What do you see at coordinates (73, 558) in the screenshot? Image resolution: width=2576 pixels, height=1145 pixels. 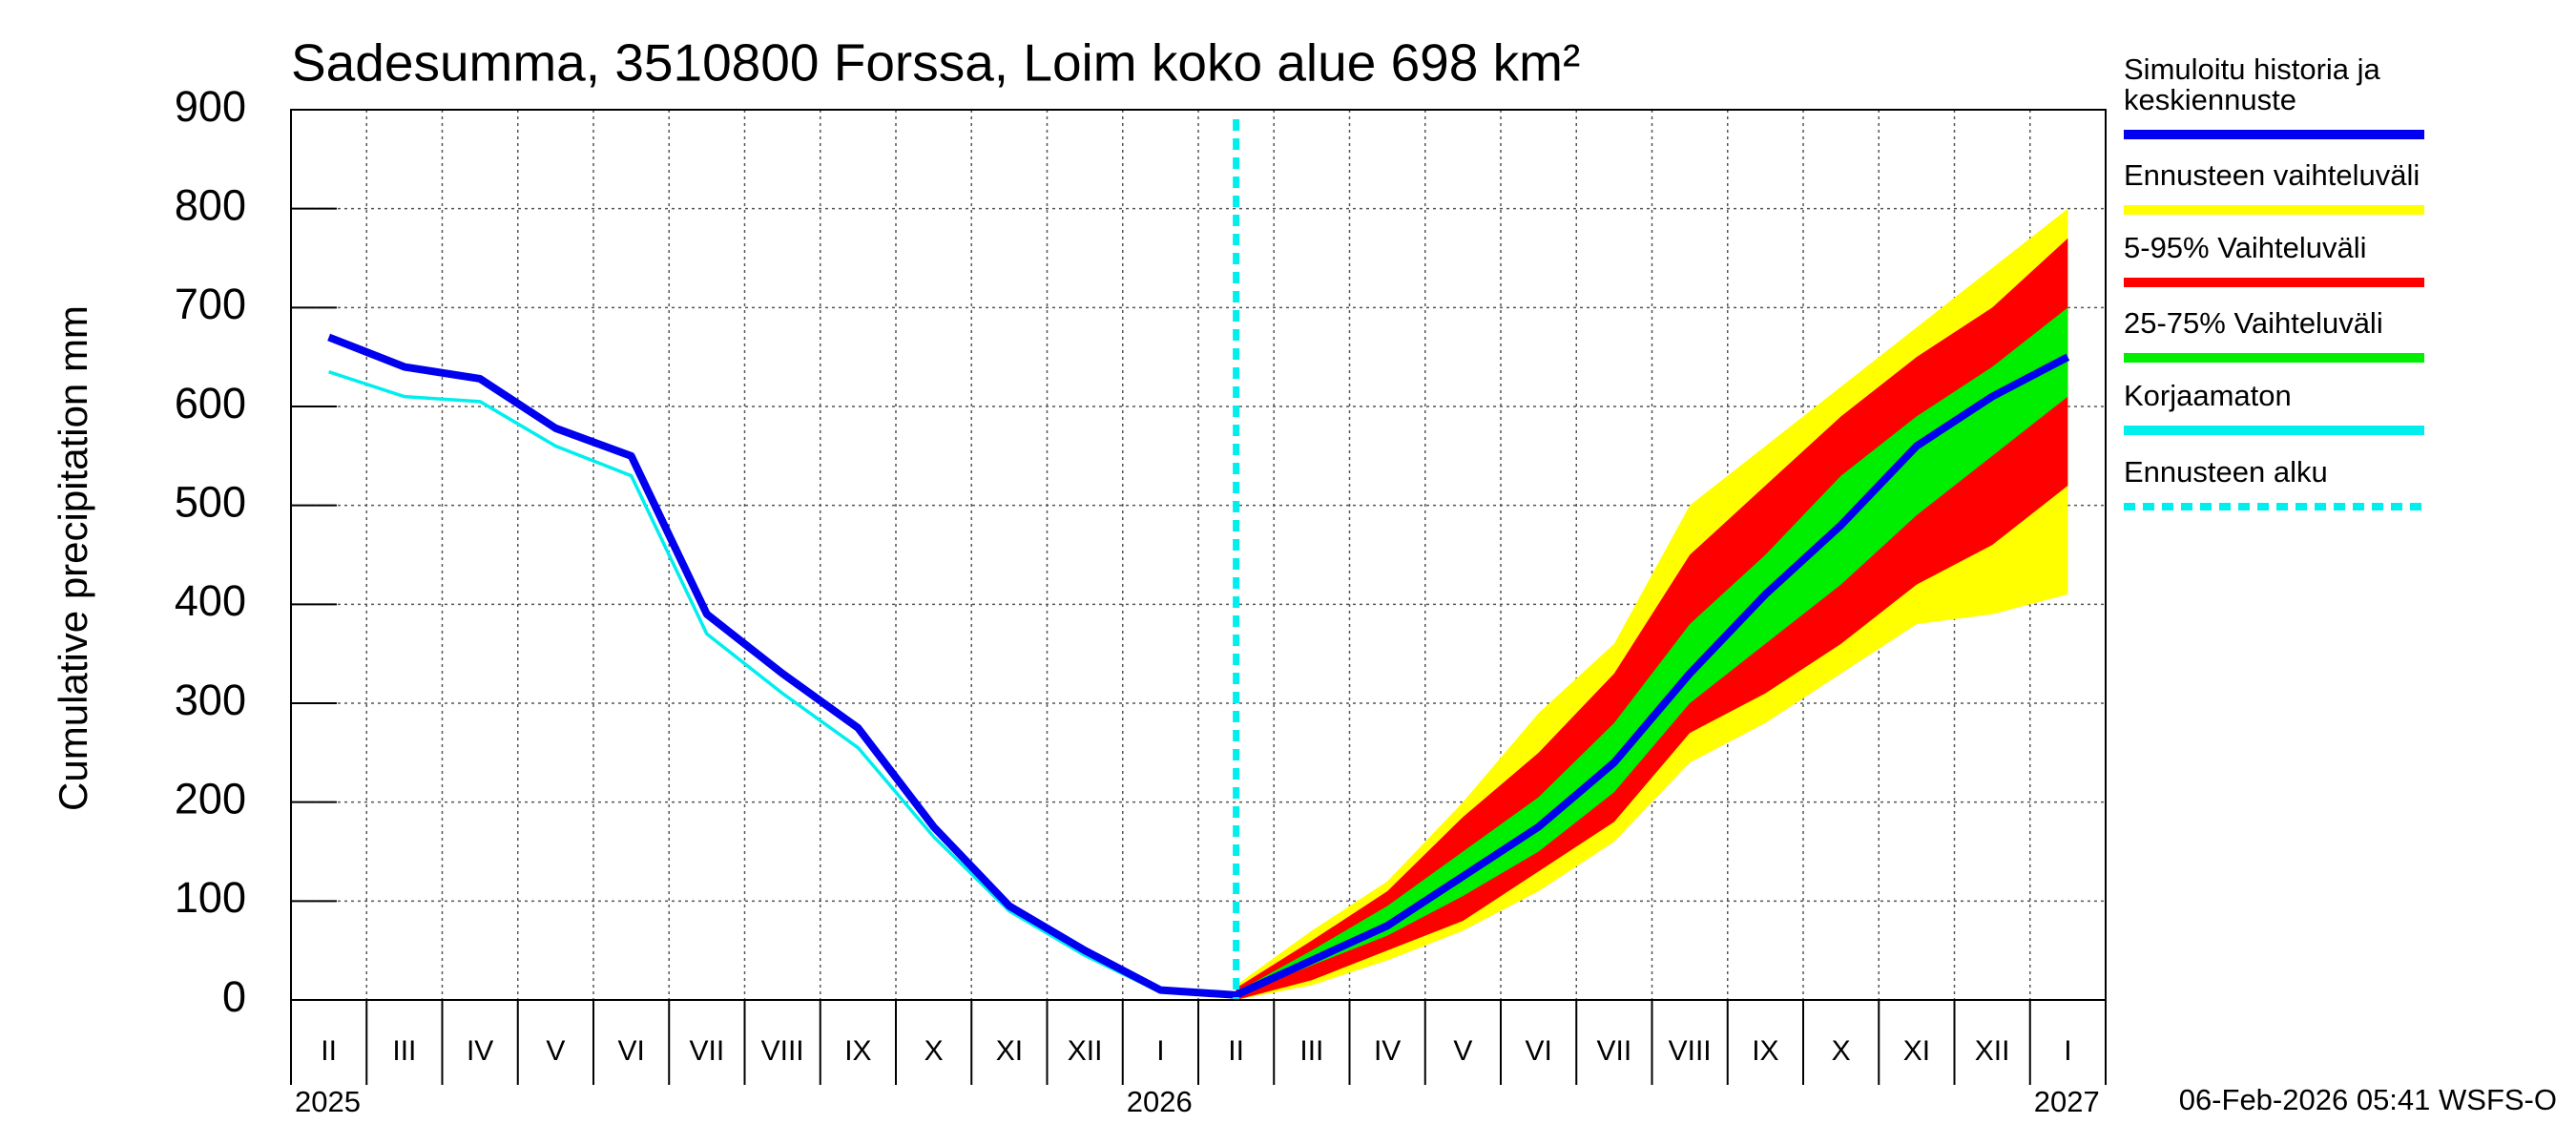 I see `y-axis-label: Cumulative precipitation mm` at bounding box center [73, 558].